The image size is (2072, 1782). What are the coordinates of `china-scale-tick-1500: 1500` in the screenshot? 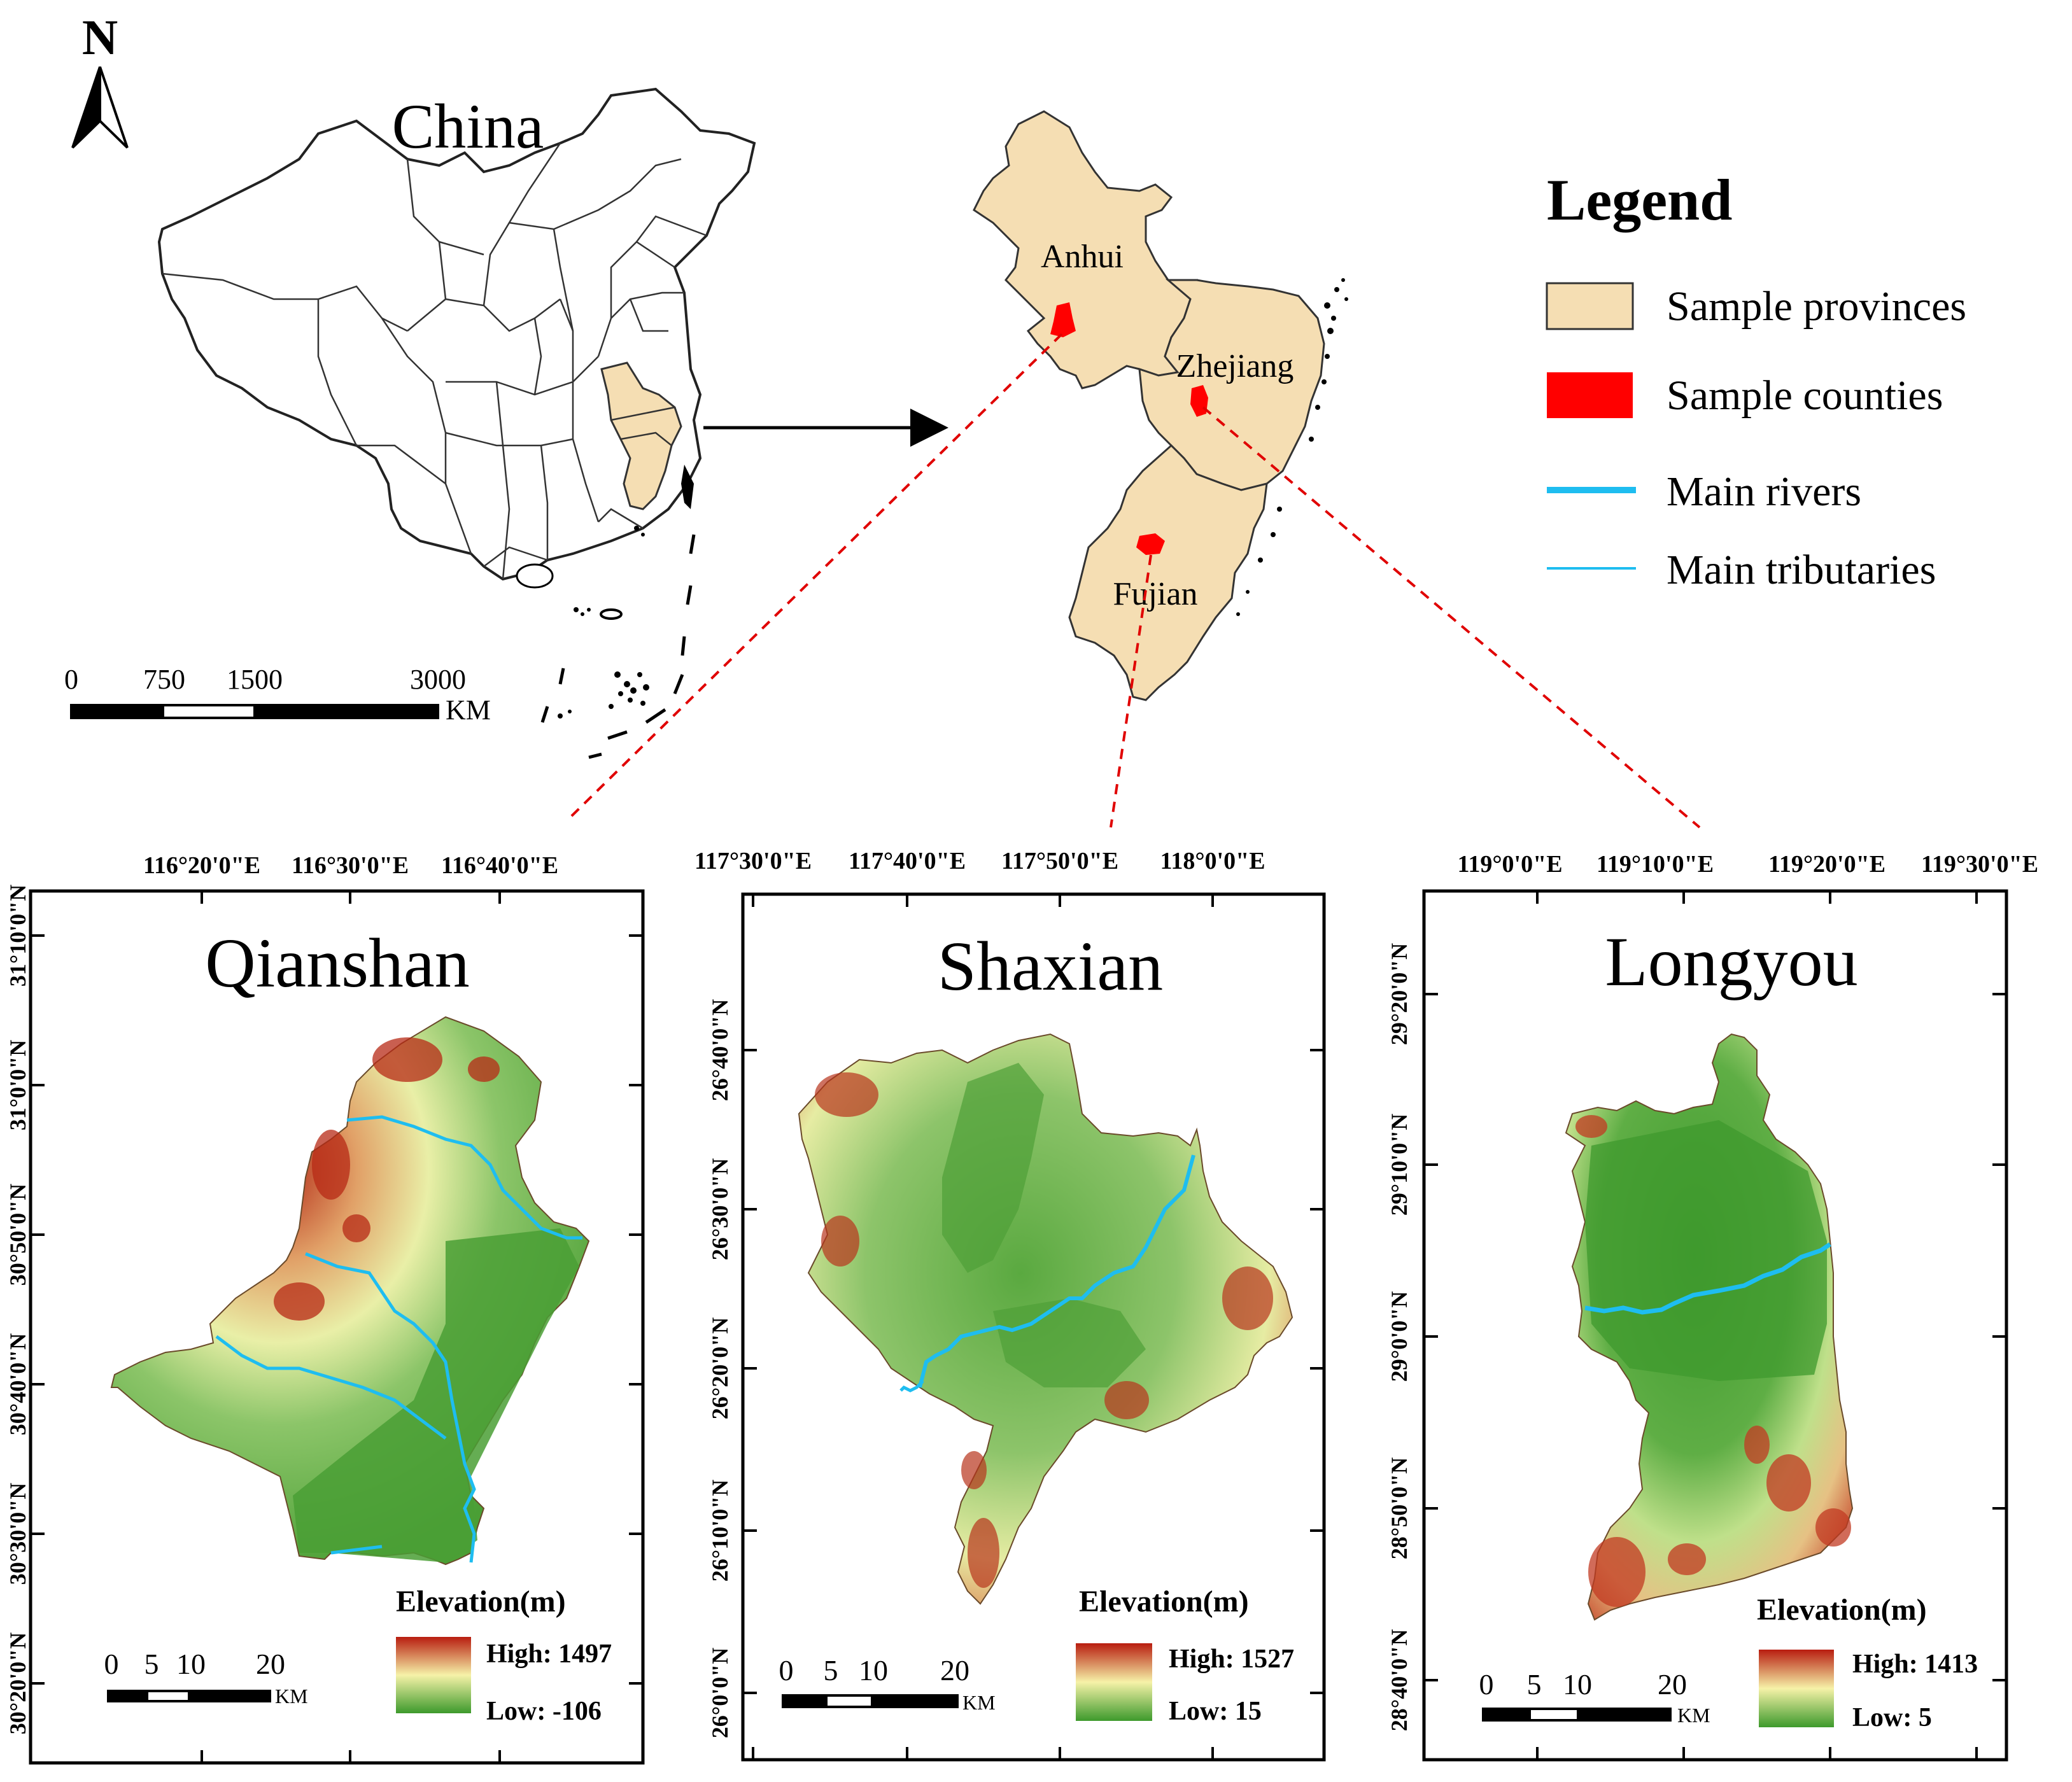 It's located at (255, 679).